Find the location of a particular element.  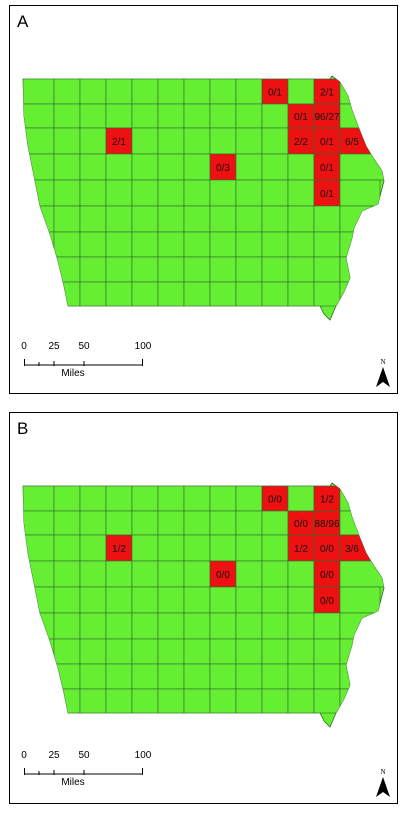

panel-letter: B is located at coordinates (23, 428).